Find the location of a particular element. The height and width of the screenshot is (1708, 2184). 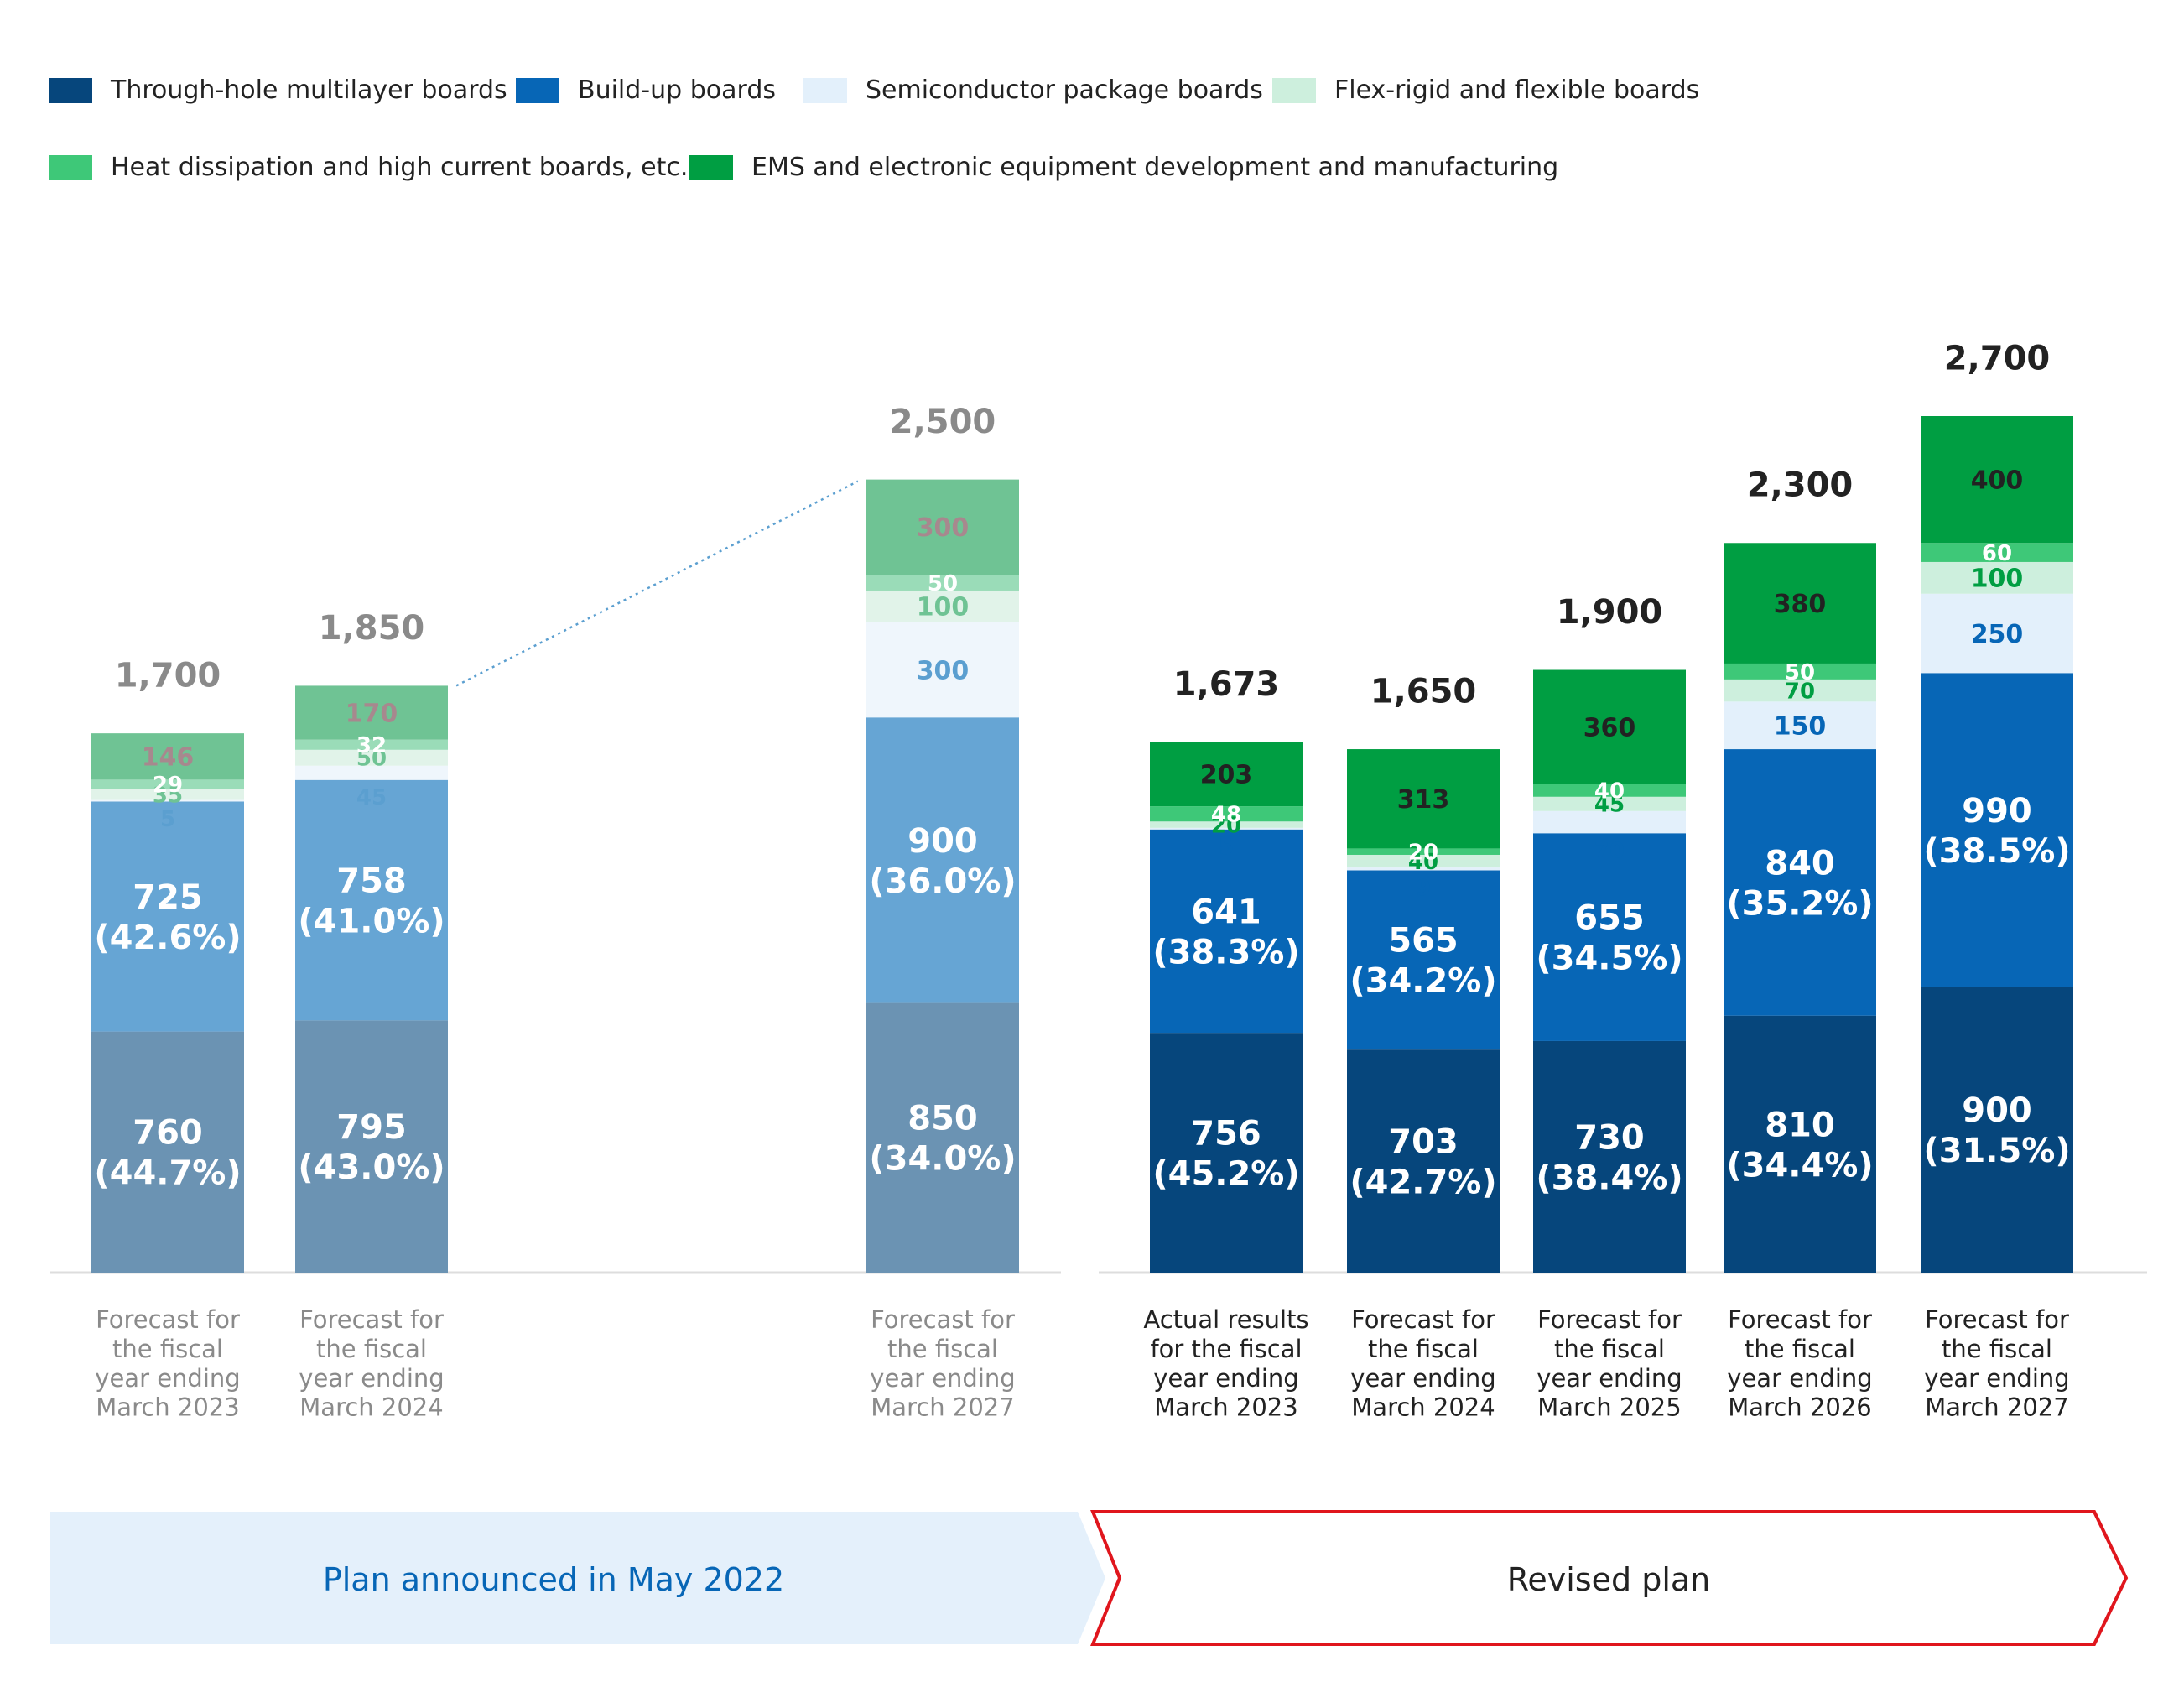

segment-label: 758 (41.0%) is located at coordinates (371, 901).